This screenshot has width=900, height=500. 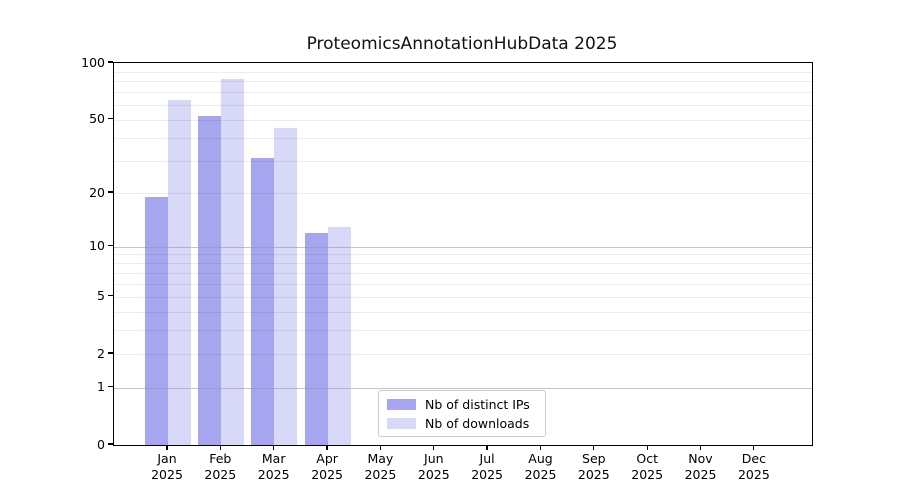 I want to click on x-tick-label-month: Sep, so click(x=594, y=458).